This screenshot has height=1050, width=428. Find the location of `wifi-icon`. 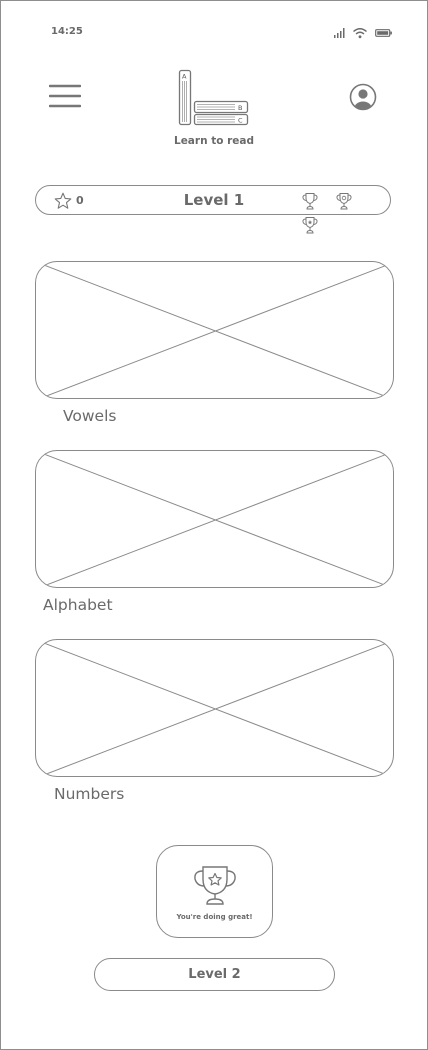

wifi-icon is located at coordinates (360, 33).